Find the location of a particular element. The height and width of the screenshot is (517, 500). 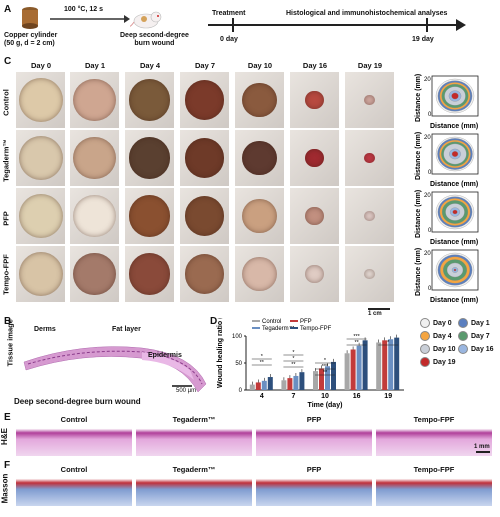

sig-marker: *** is located at coordinates (356, 337).